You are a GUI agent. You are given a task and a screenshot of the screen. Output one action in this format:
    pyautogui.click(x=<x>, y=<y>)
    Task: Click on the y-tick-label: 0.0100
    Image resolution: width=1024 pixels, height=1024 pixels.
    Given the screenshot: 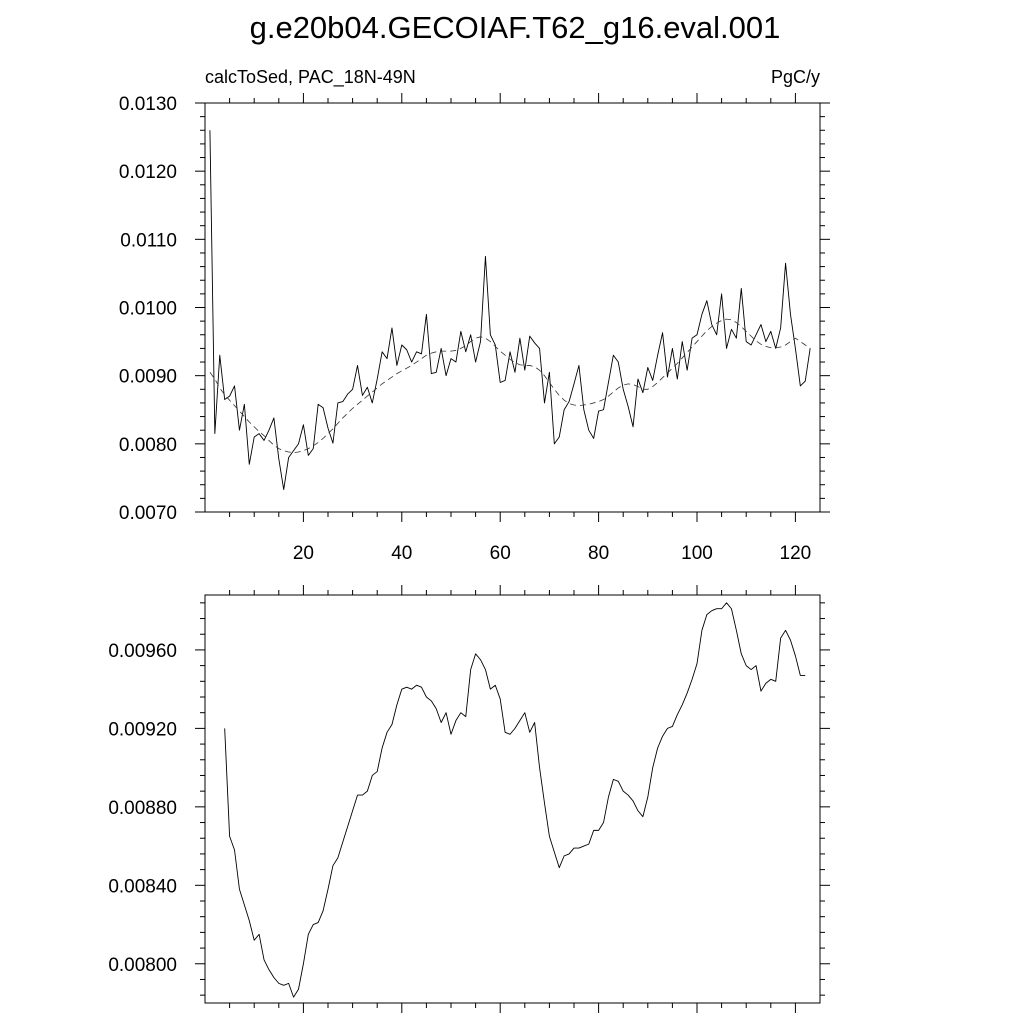 What is the action you would take?
    pyautogui.click(x=148, y=309)
    